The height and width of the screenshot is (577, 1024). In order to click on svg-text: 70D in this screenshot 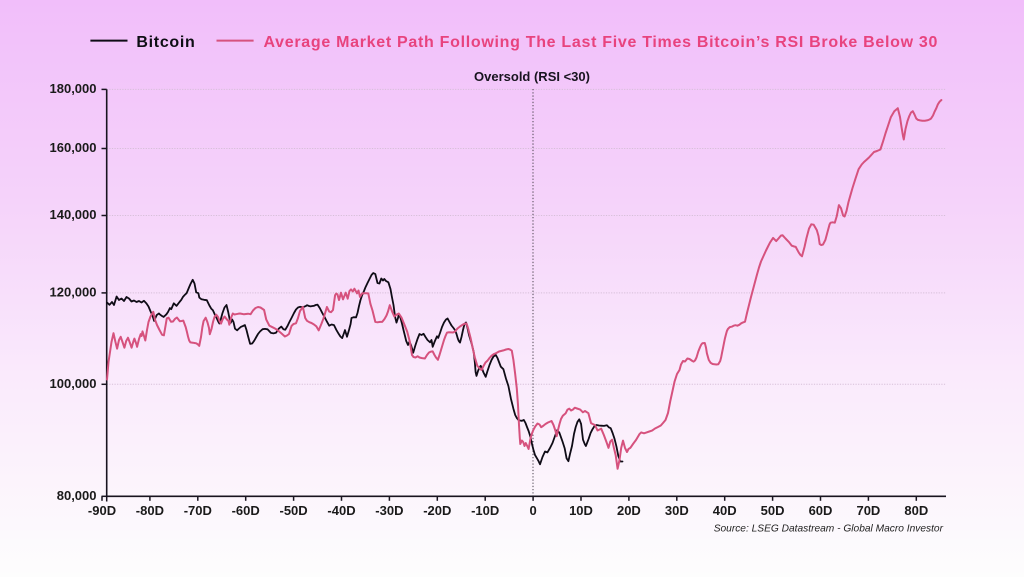, I will do `click(868, 510)`.